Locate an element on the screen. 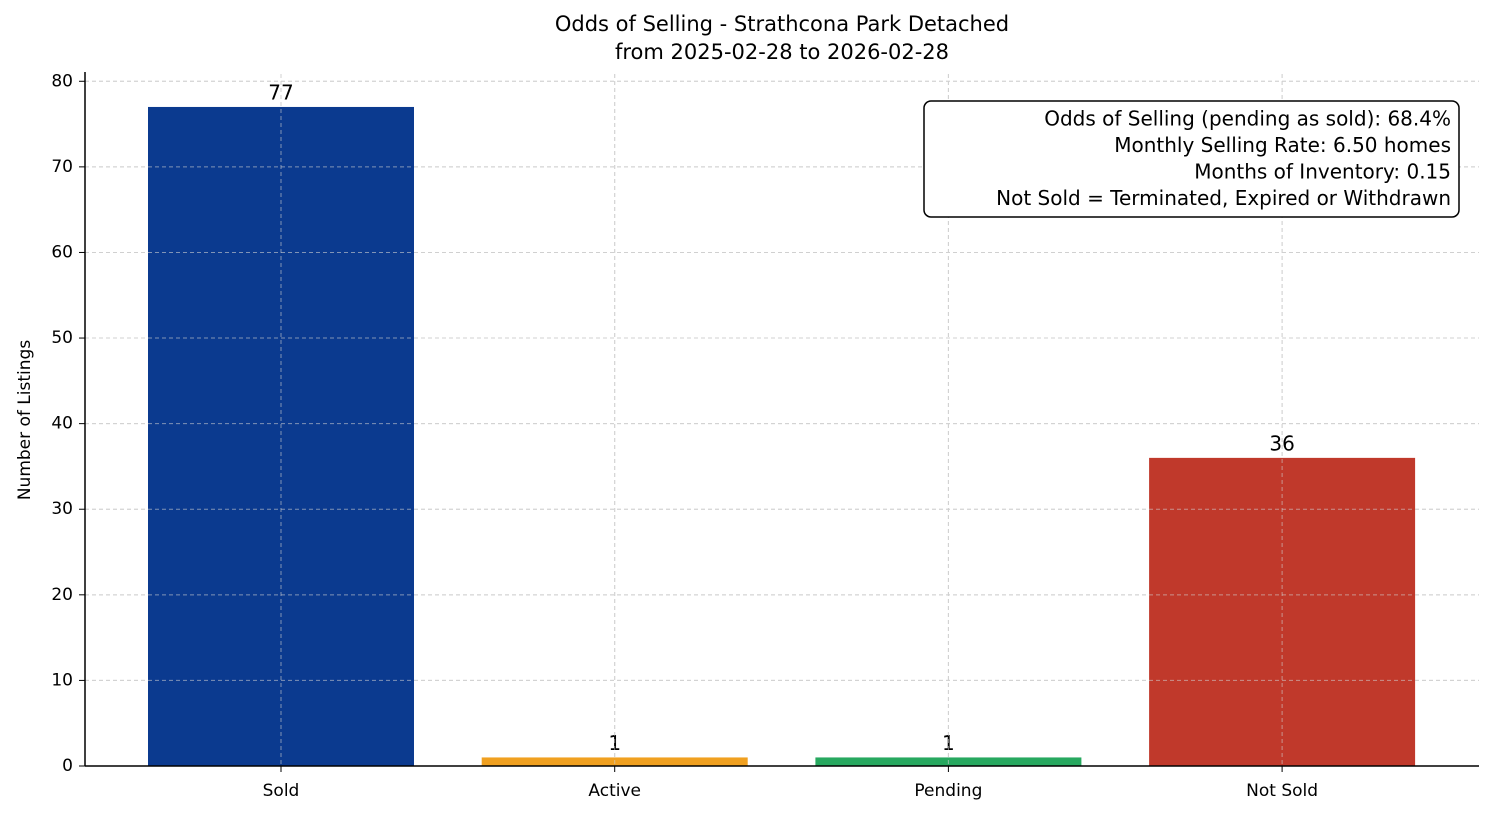 This screenshot has width=1494, height=816. y-tick-label: 80 is located at coordinates (62, 81).